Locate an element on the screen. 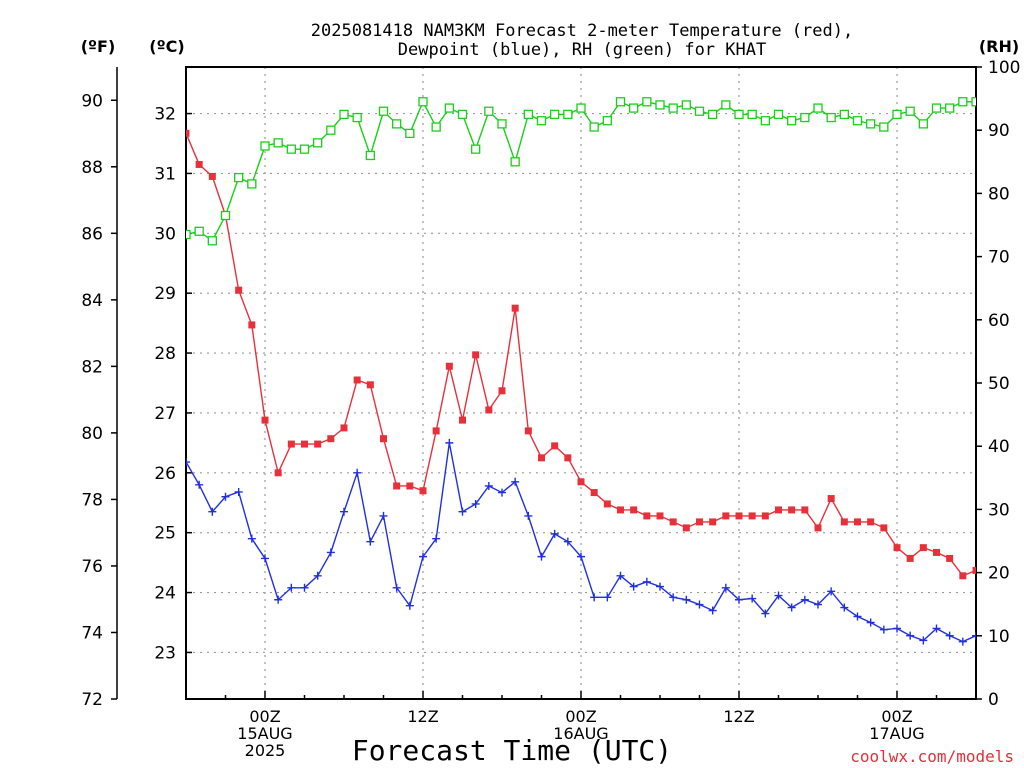  x-tick-label: 15AUG is located at coordinates (264, 733).